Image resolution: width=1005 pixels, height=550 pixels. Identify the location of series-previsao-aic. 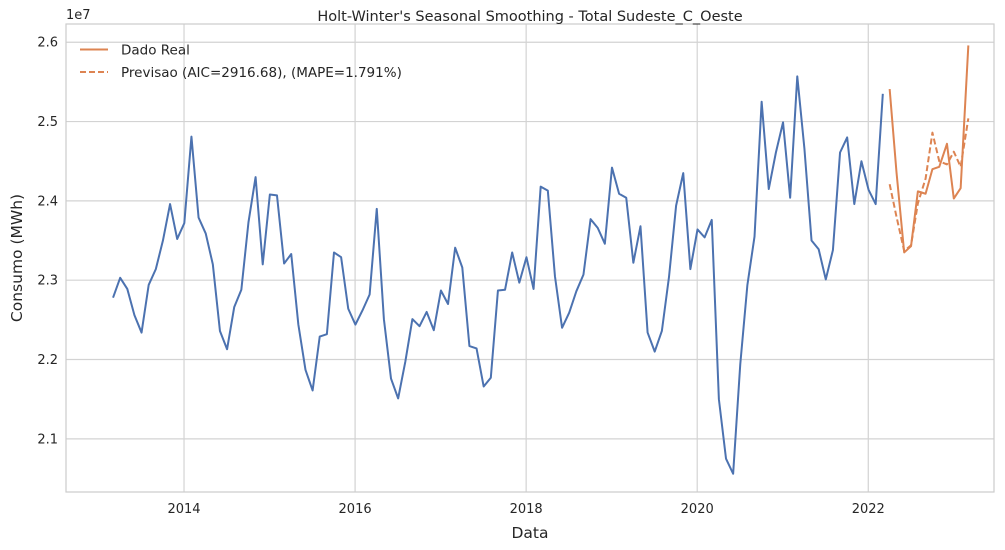
(929, 185).